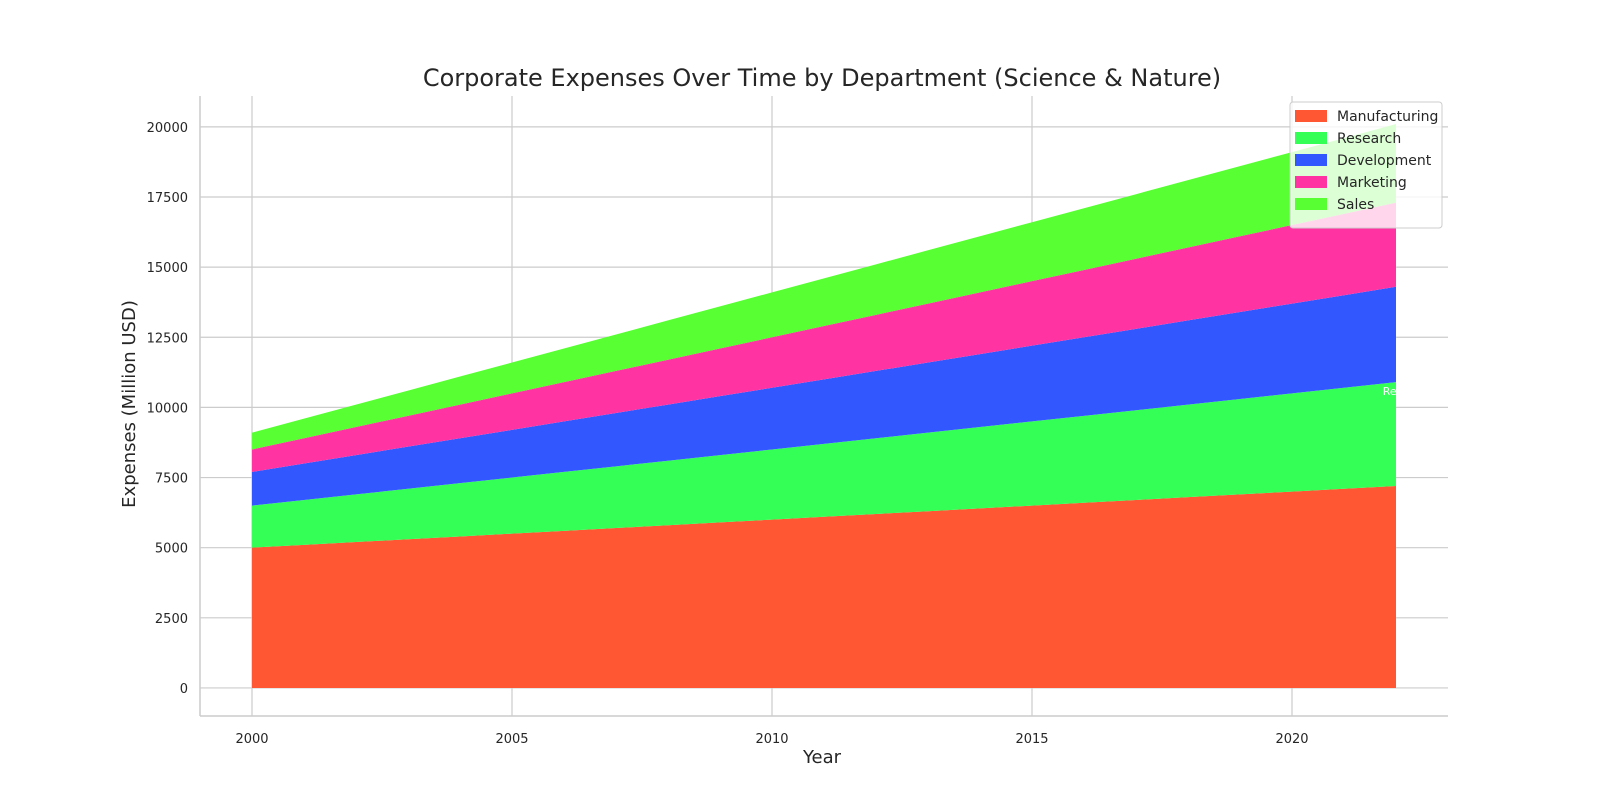 The height and width of the screenshot is (800, 1600). Describe the element at coordinates (1311, 160) in the screenshot. I see `legend-swatch-development` at that location.